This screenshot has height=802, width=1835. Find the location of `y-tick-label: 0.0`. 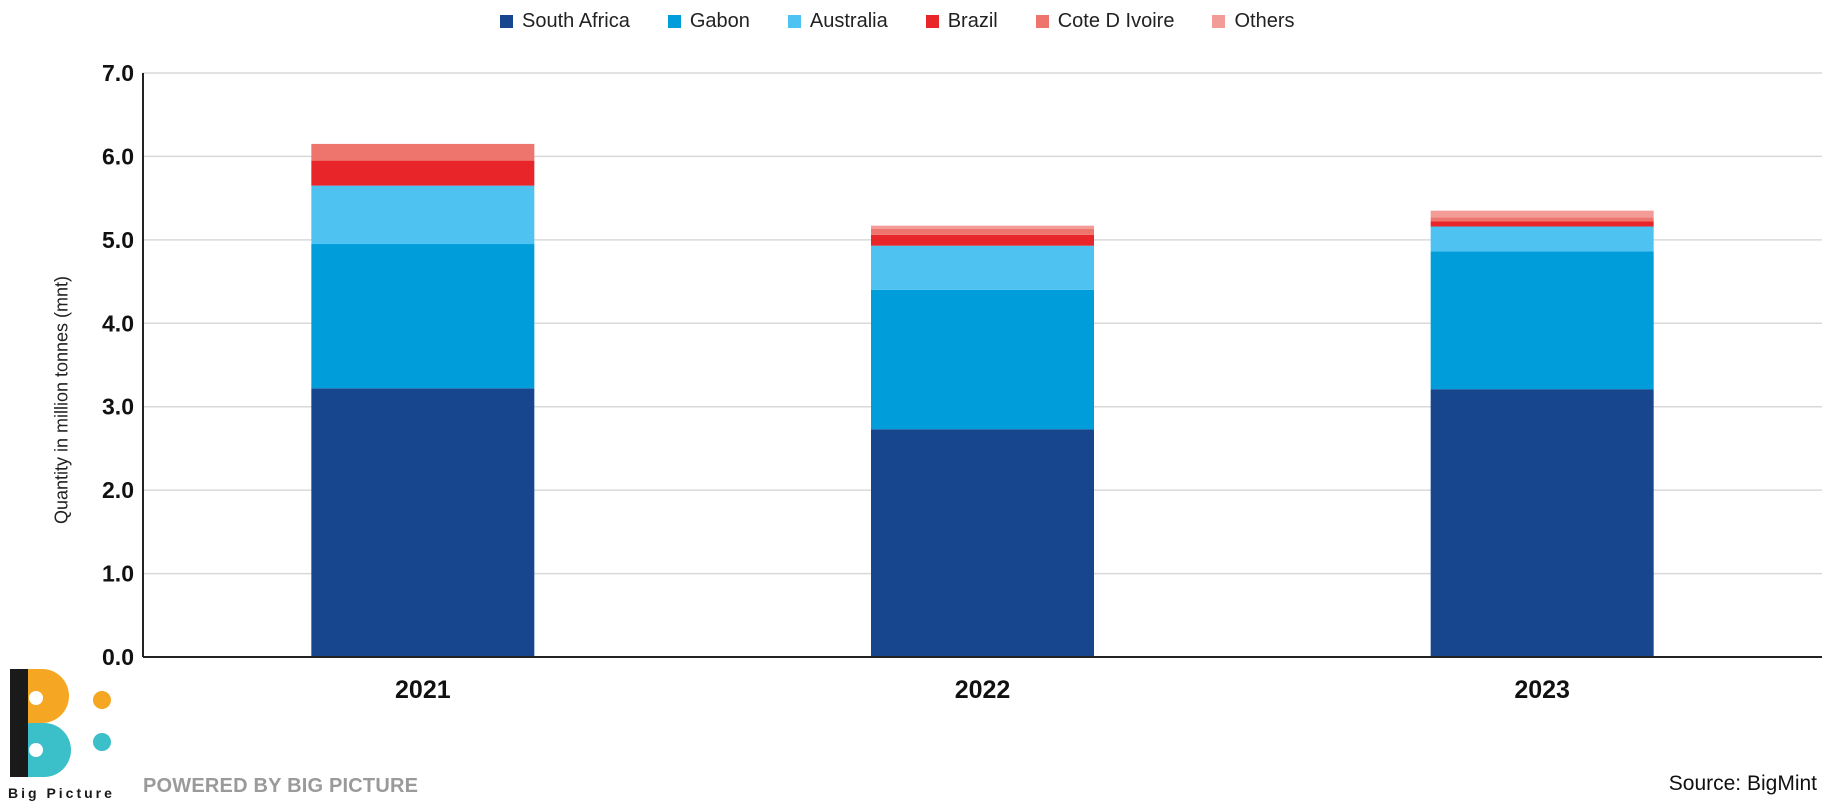

y-tick-label: 0.0 is located at coordinates (118, 657).